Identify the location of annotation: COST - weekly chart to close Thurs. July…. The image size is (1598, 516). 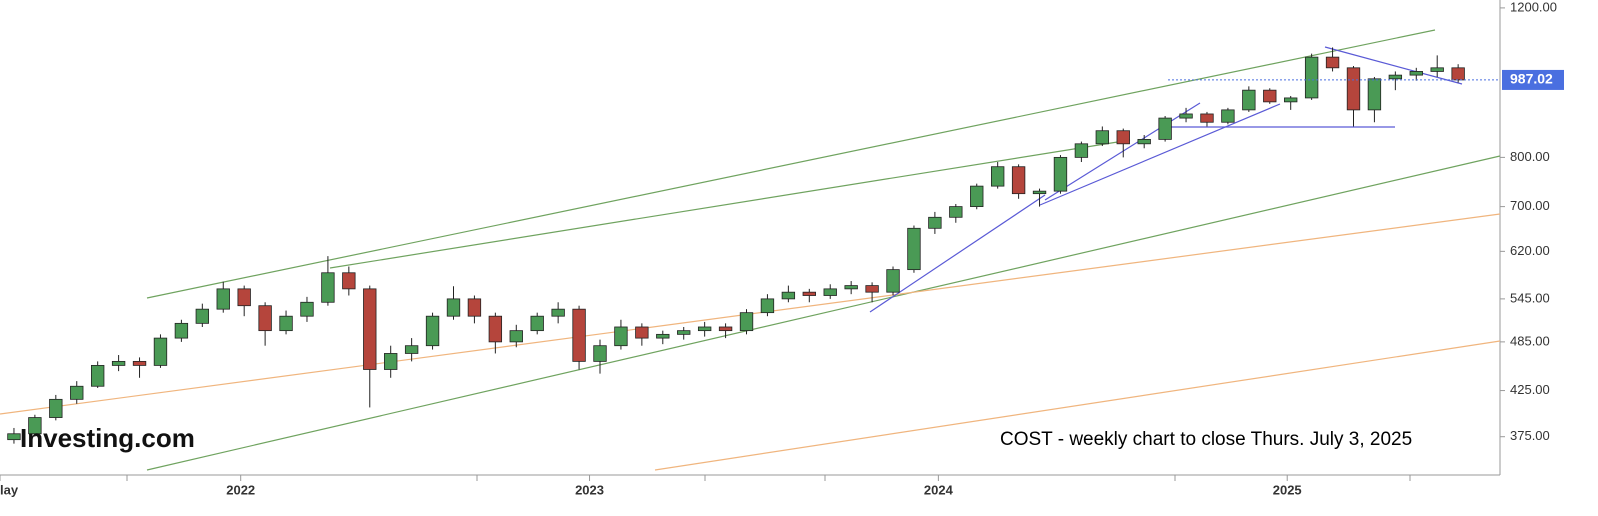
(1206, 439).